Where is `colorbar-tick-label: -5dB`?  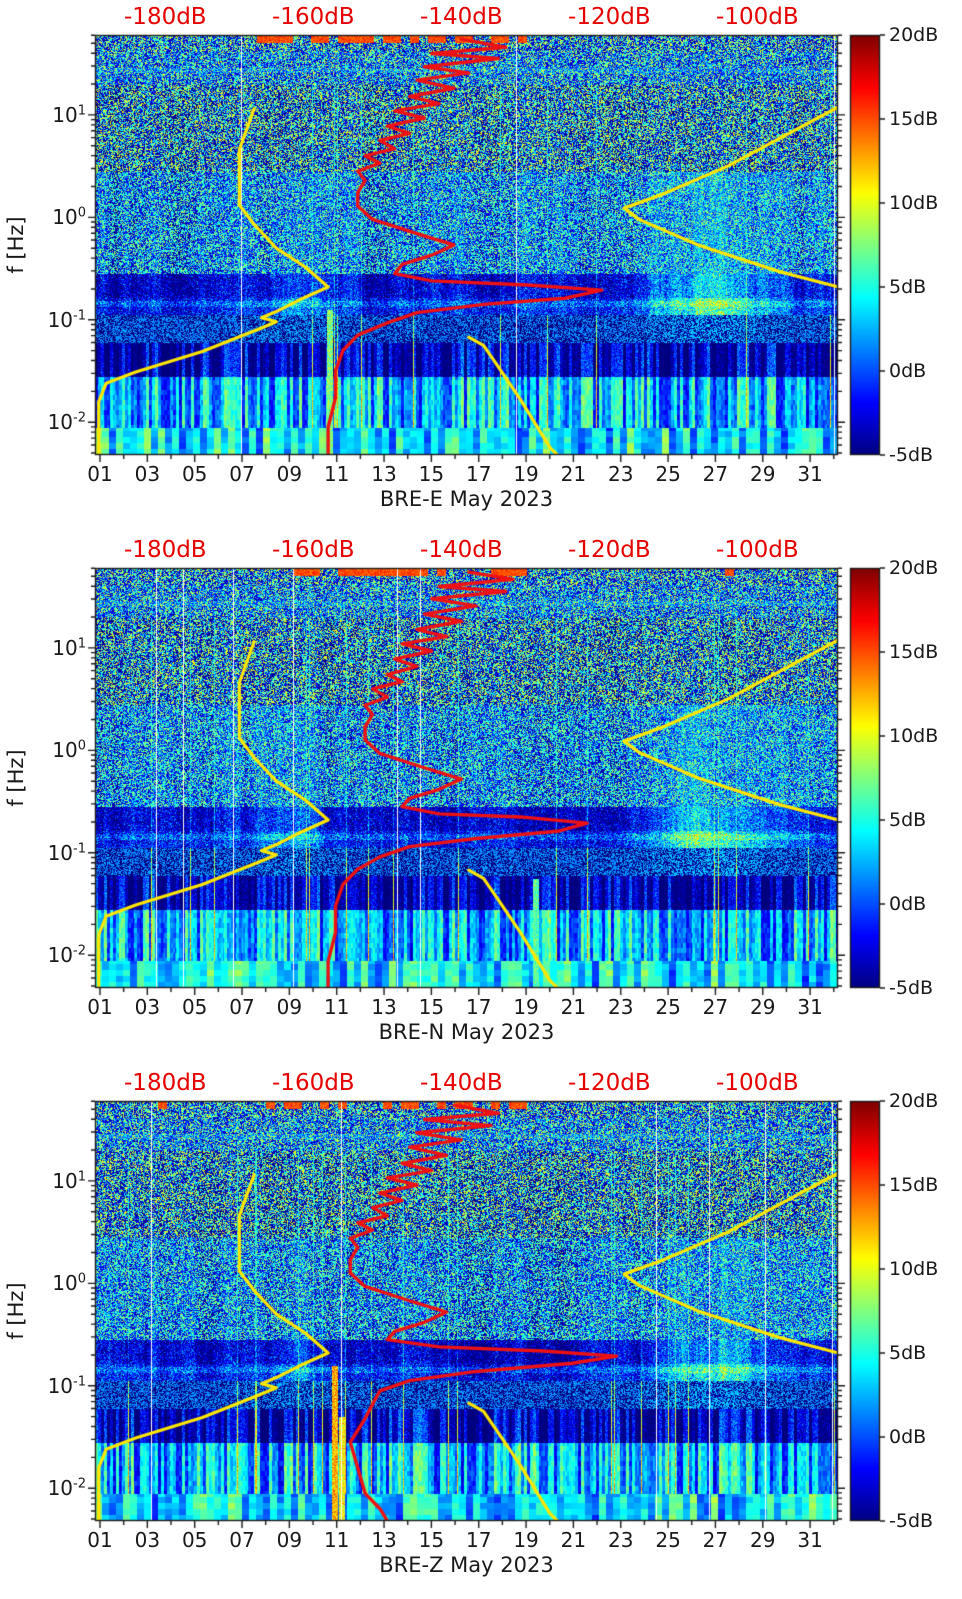
colorbar-tick-label: -5dB is located at coordinates (911, 455).